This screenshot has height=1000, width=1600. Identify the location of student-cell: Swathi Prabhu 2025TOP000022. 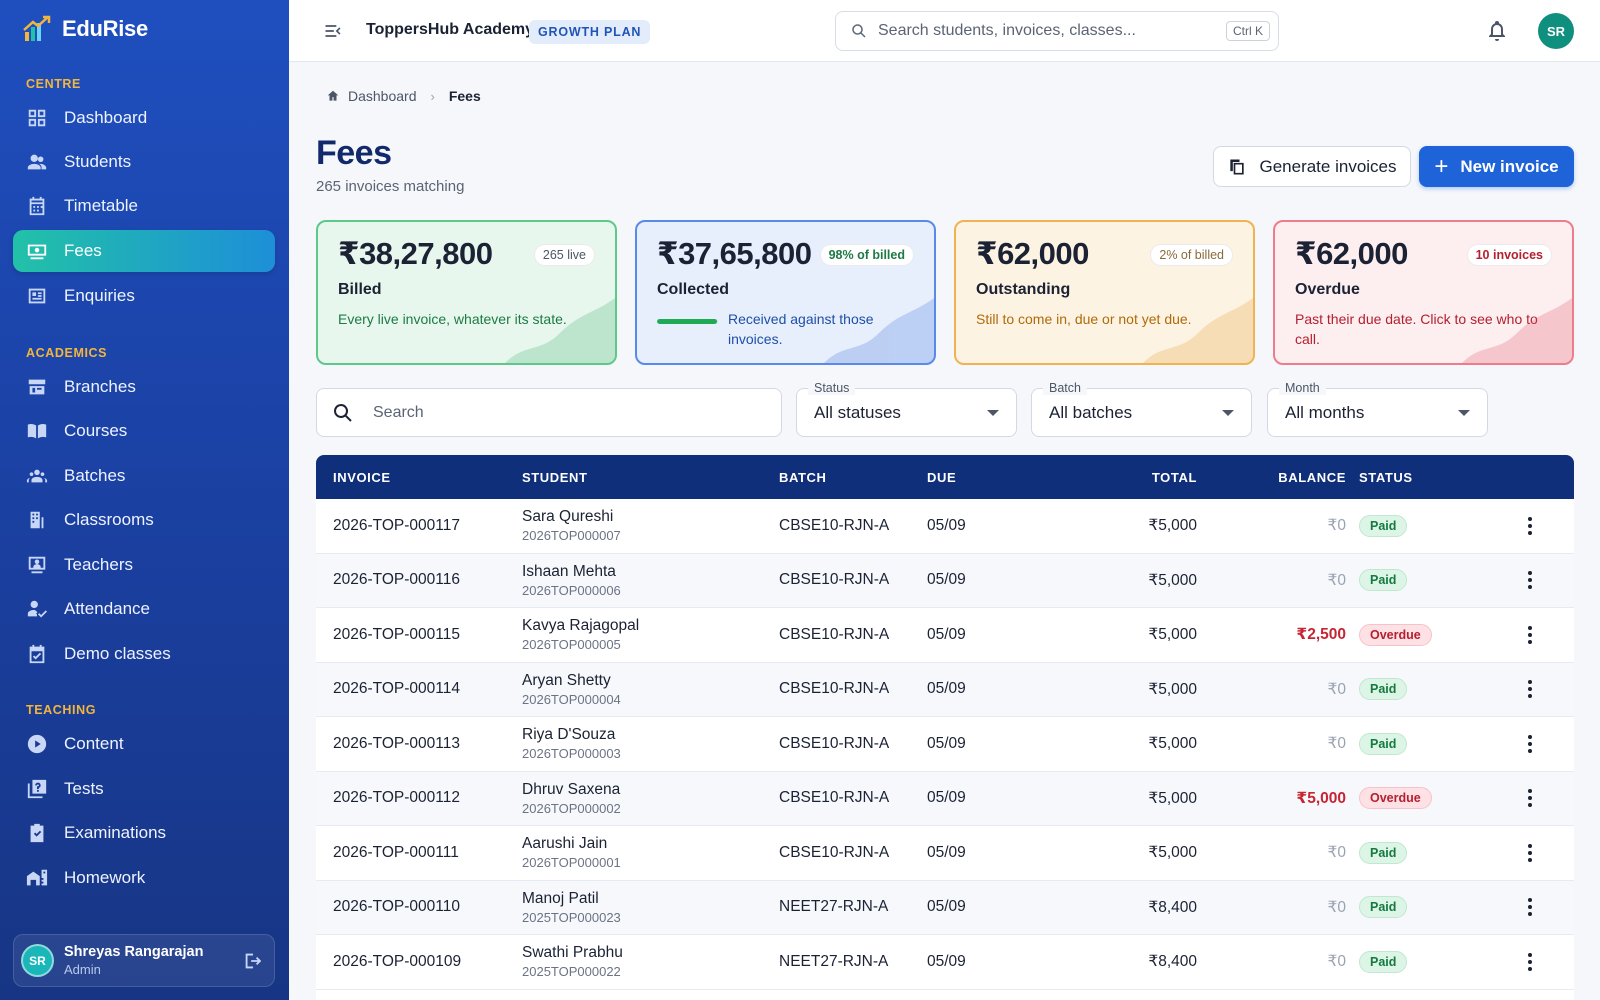
(572, 962).